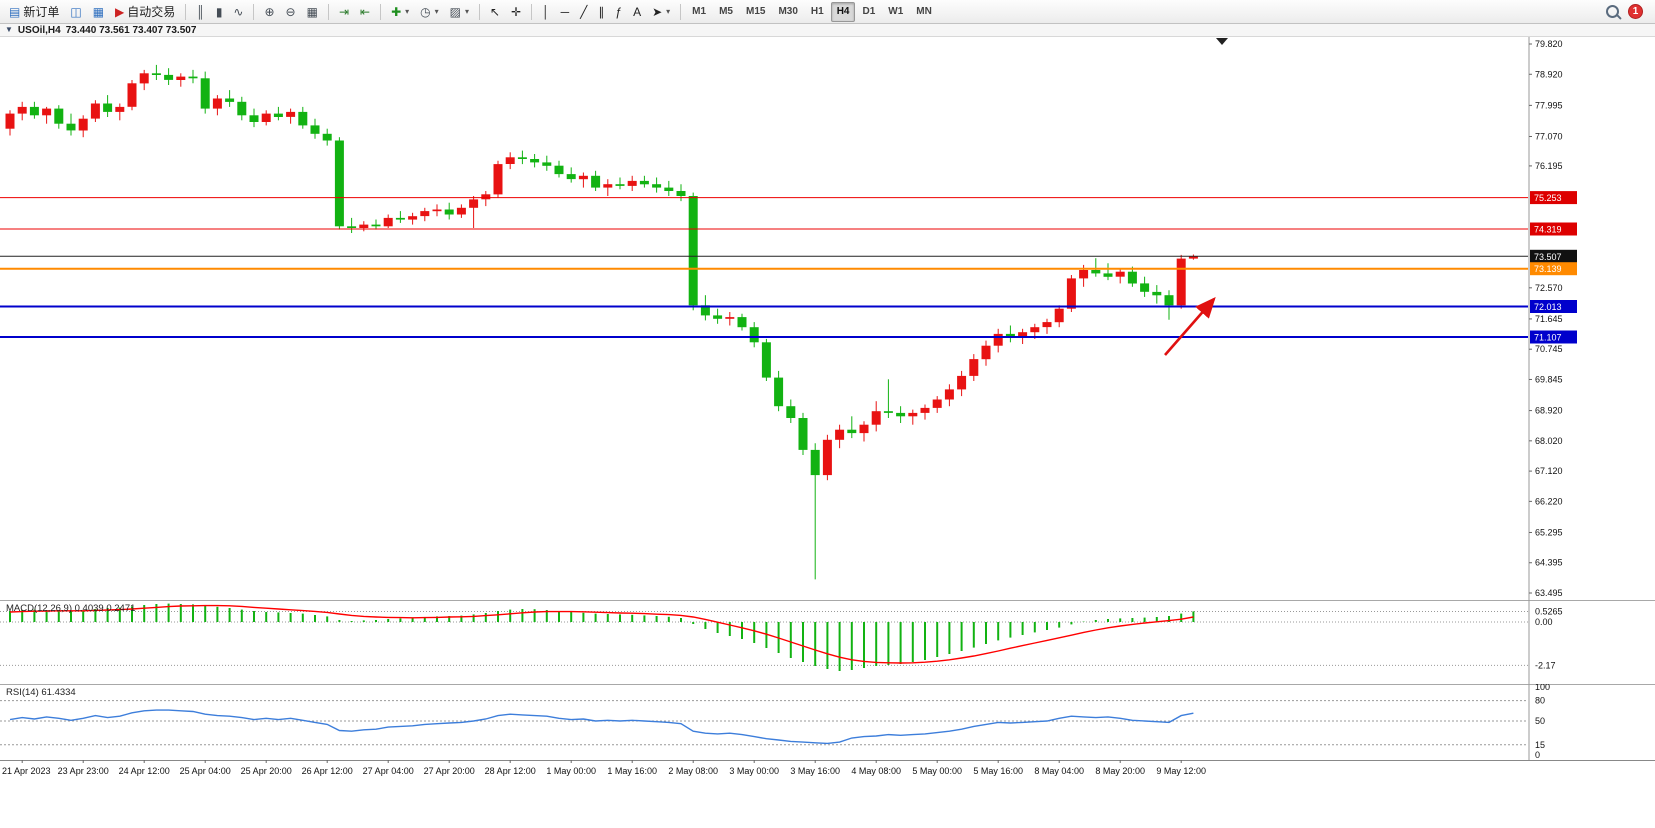 This screenshot has width=1655, height=828. Describe the element at coordinates (131, 30) in the screenshot. I see `chart-ohlc-label: 73.440 73.561 73.407 73.507` at that location.